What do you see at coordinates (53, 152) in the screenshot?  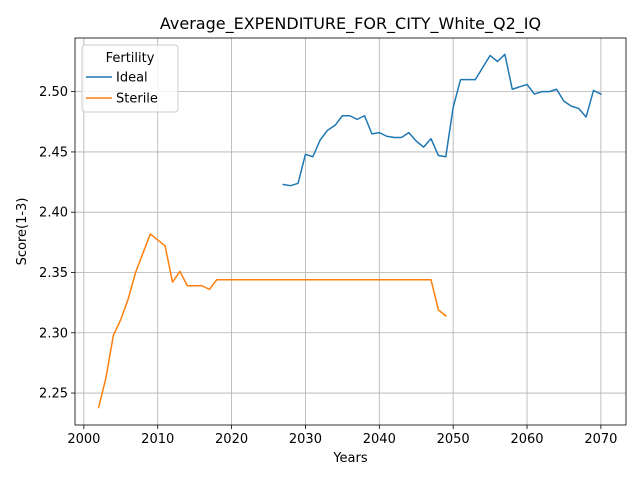 I see `y-tick-label: 2.45` at bounding box center [53, 152].